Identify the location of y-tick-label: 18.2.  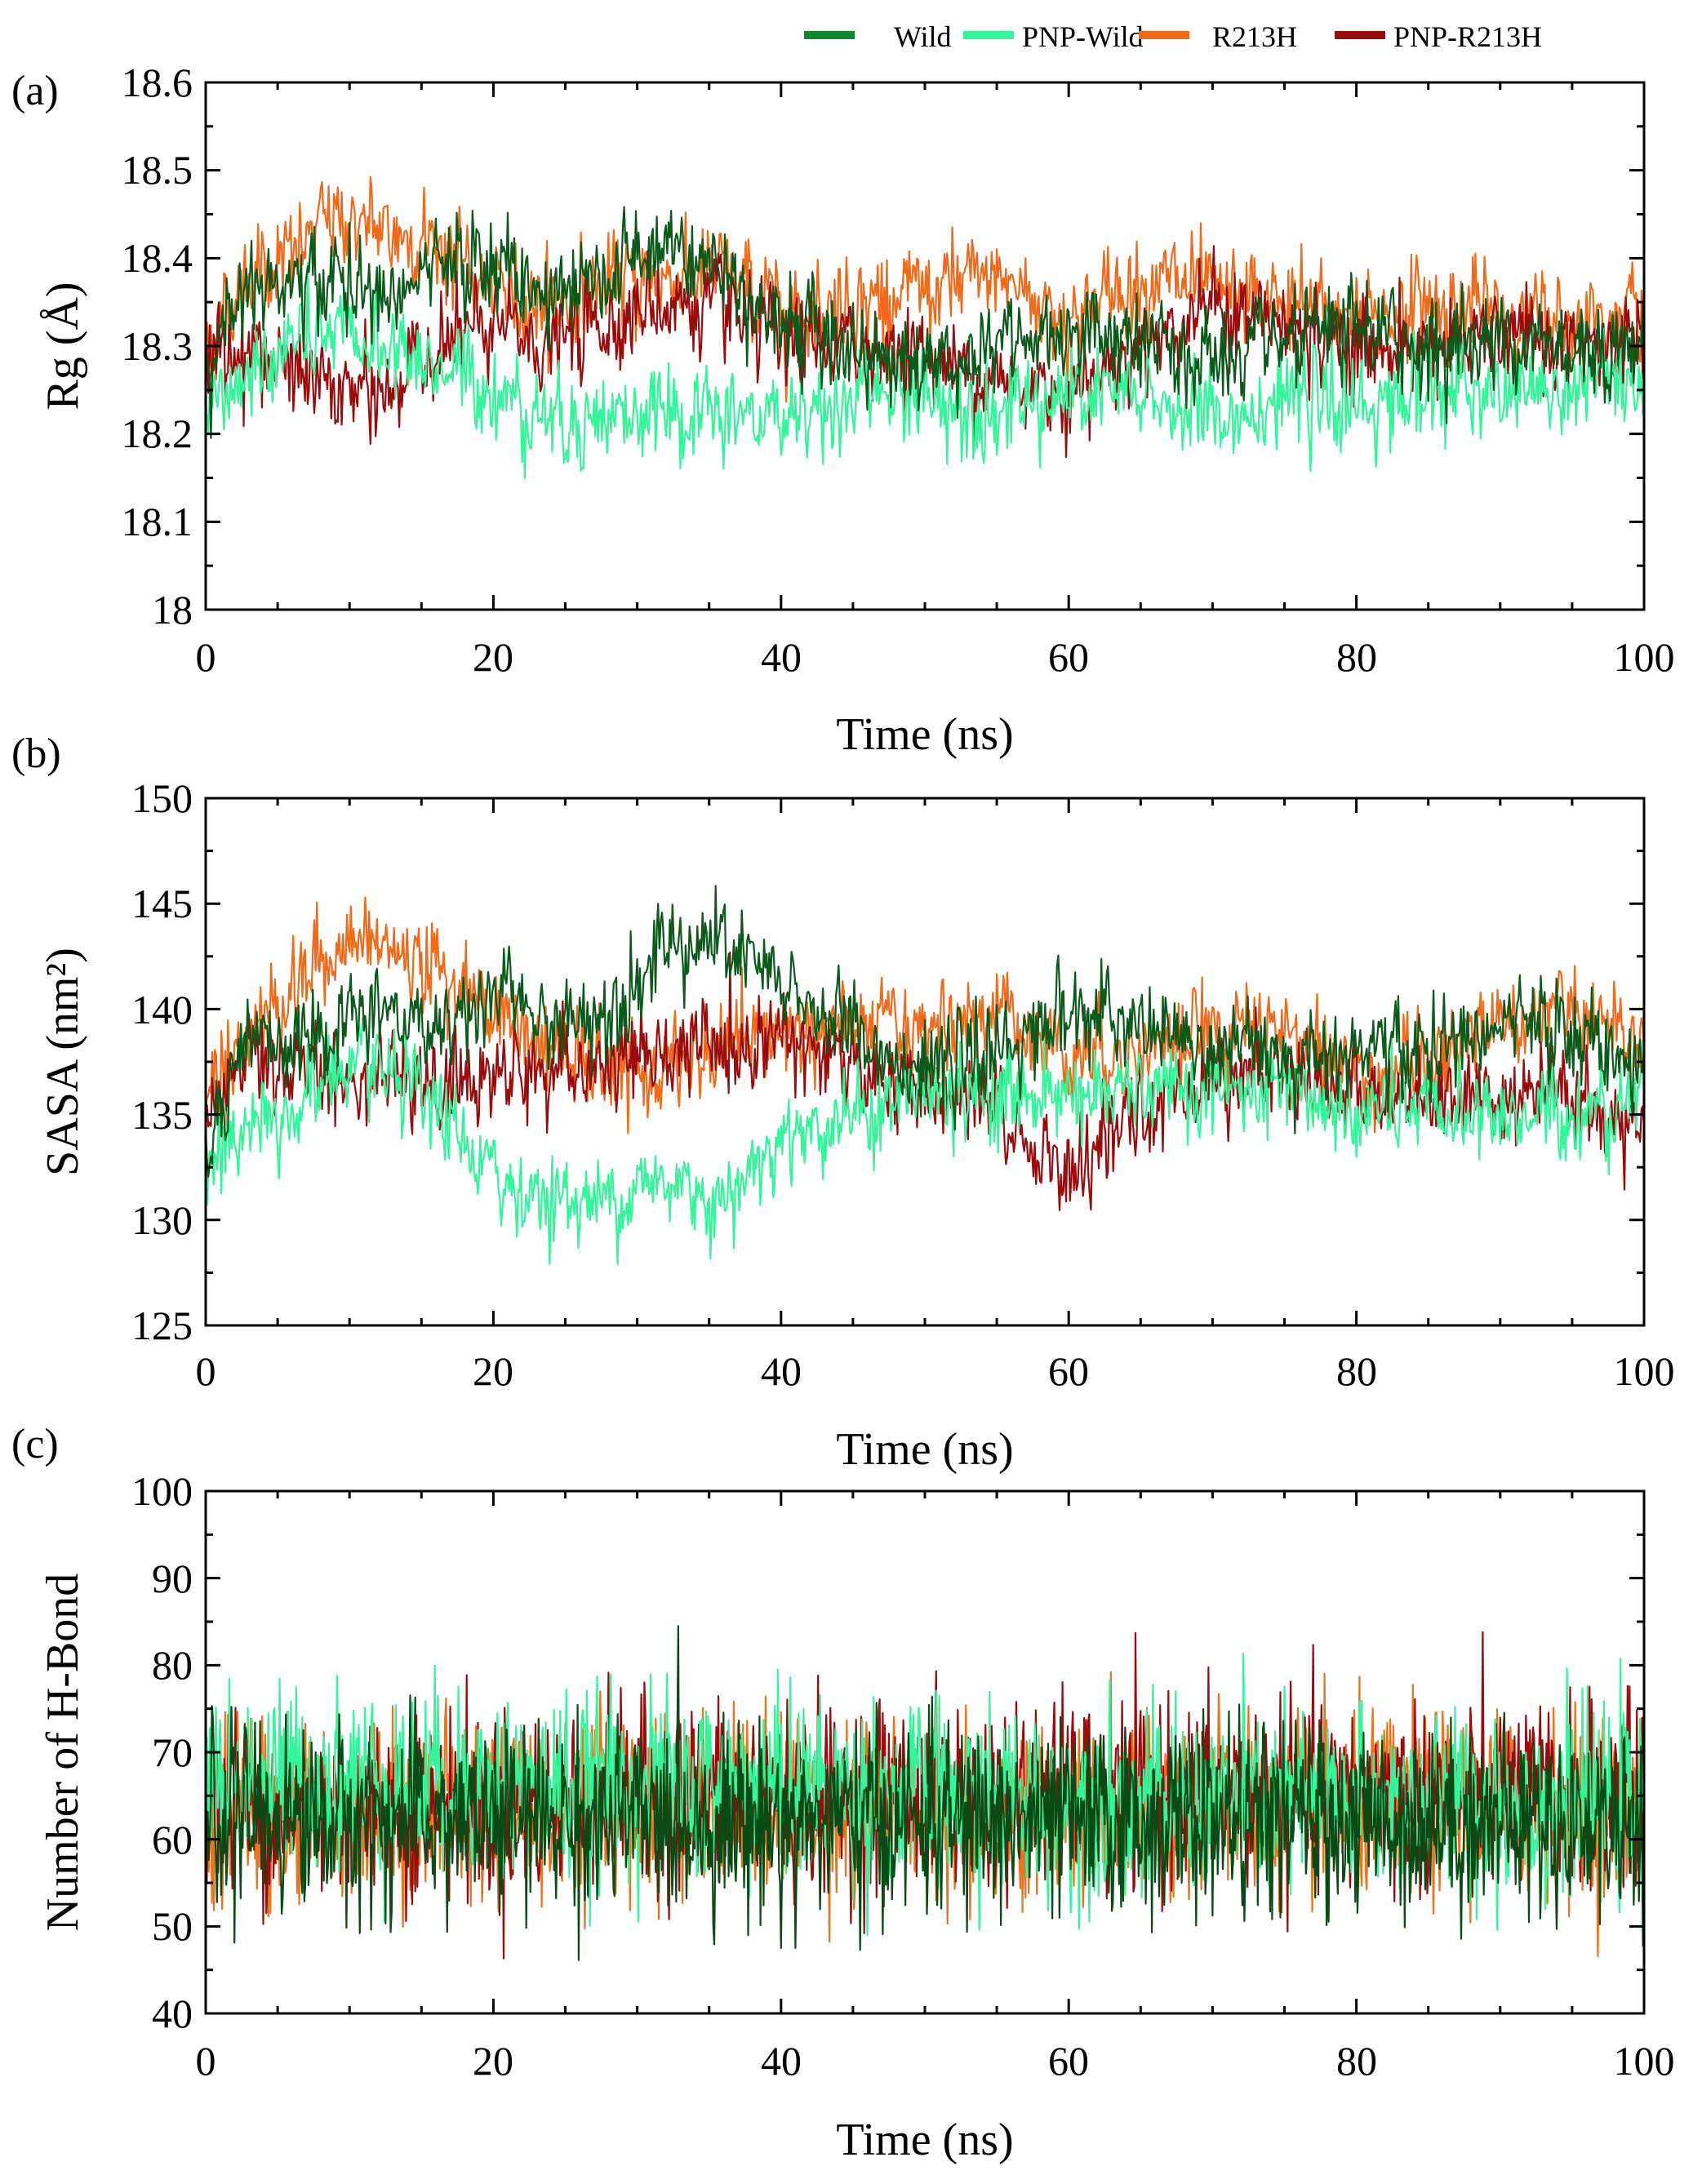
(158, 433).